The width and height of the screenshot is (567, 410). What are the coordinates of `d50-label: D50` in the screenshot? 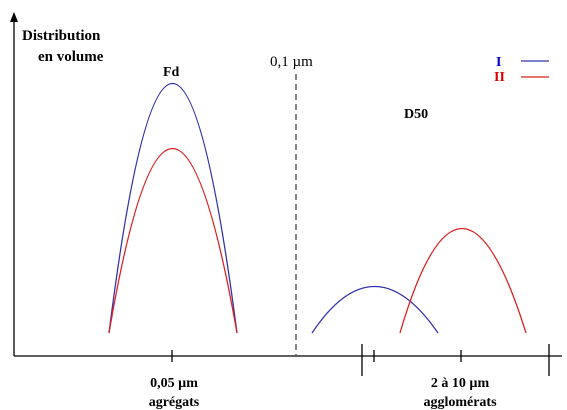 It's located at (416, 114).